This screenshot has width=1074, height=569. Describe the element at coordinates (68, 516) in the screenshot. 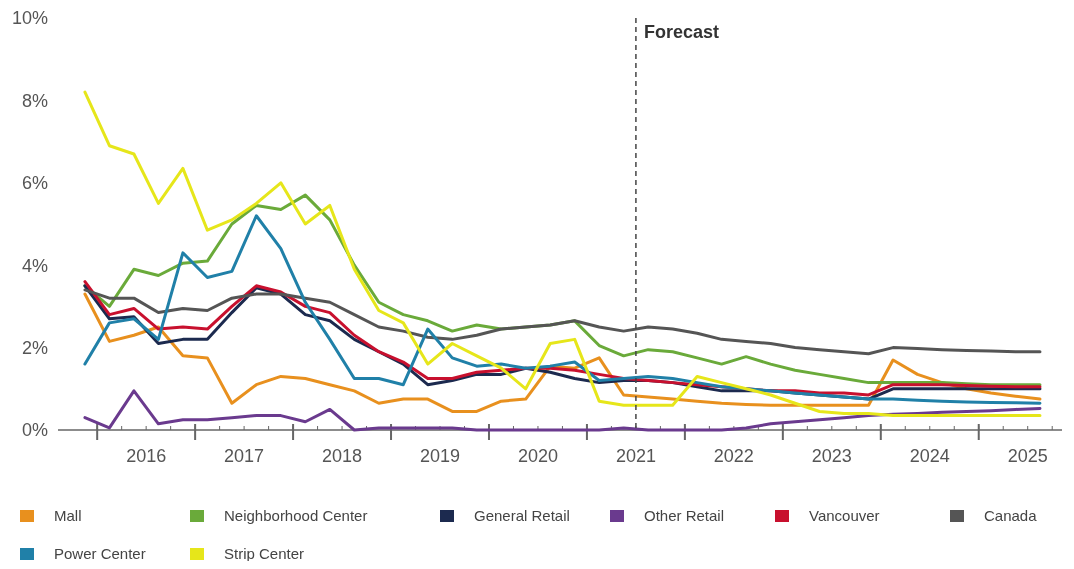

I see `legend-label: Mall` at that location.